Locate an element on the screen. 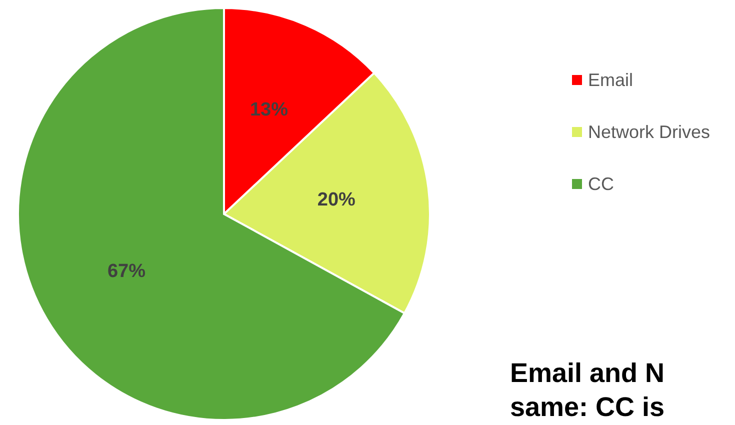 This screenshot has height=425, width=735. data-label: 13% is located at coordinates (269, 110).